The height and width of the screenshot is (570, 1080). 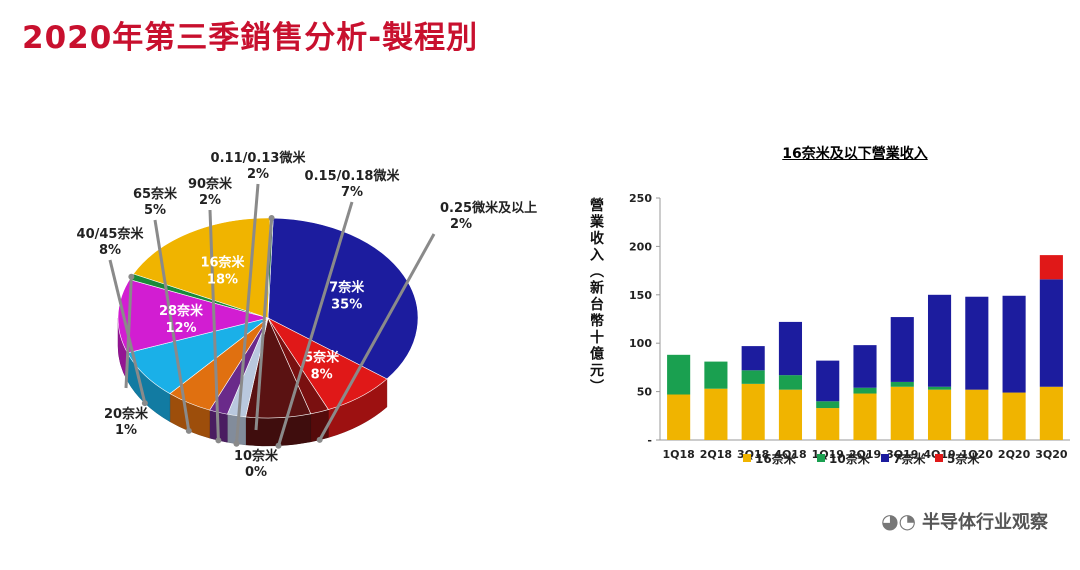 I want to click on pie-label-value: 12%, so click(x=180, y=328).